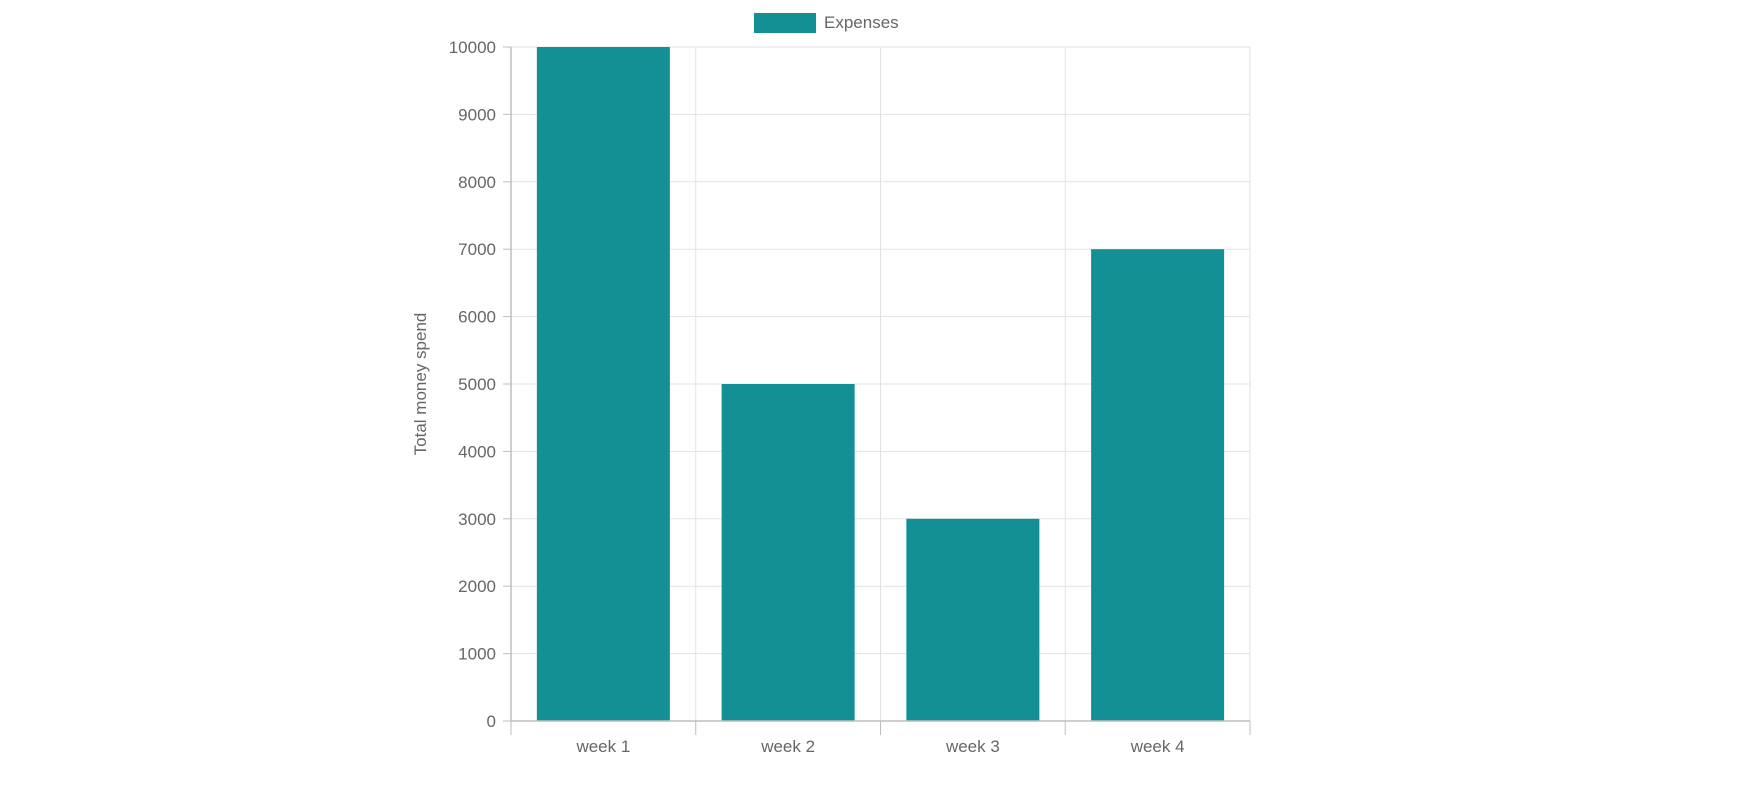  I want to click on x-tick-label: week 2, so click(787, 746).